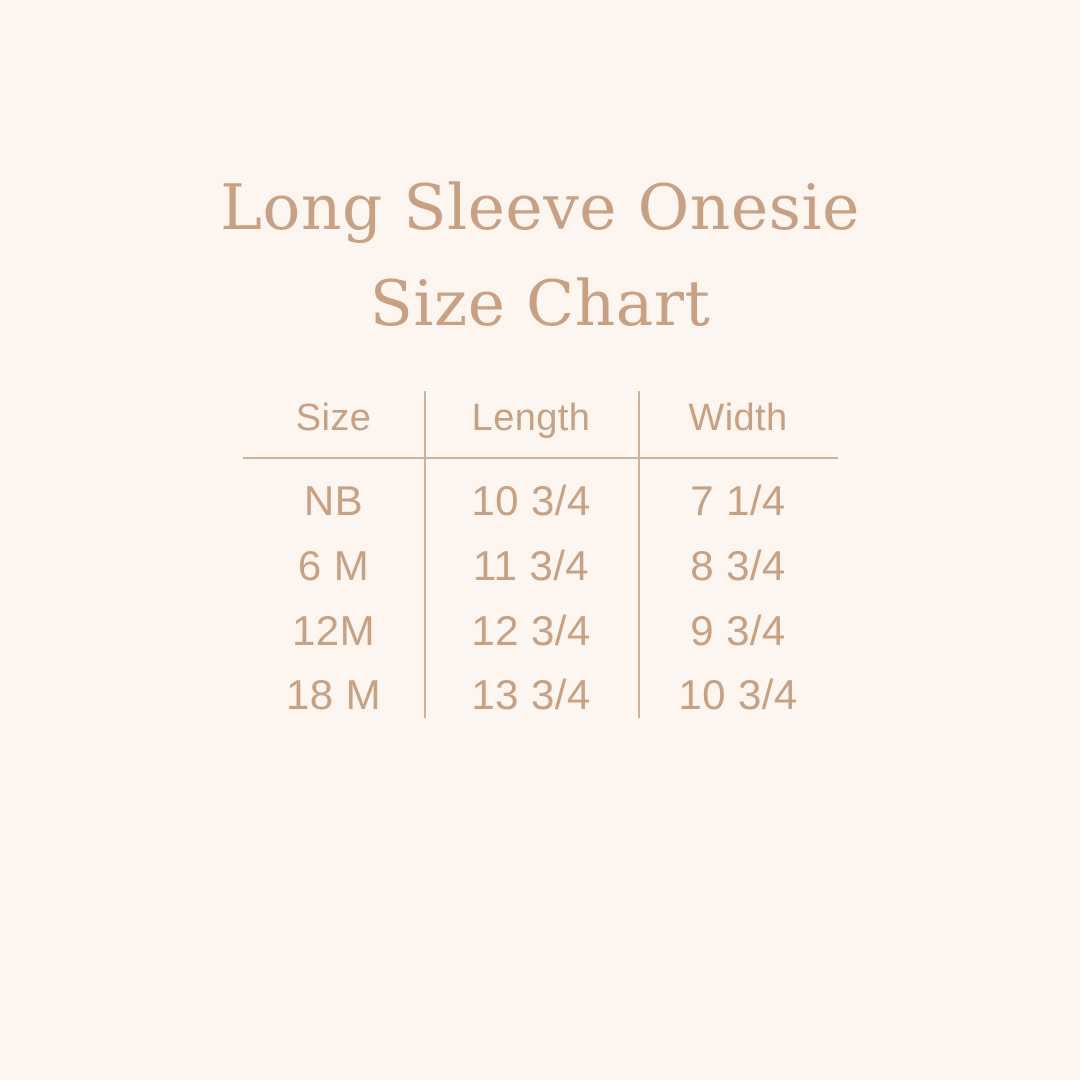 Image resolution: width=1080 pixels, height=1080 pixels. What do you see at coordinates (738, 418) in the screenshot?
I see `column-header-width: Width` at bounding box center [738, 418].